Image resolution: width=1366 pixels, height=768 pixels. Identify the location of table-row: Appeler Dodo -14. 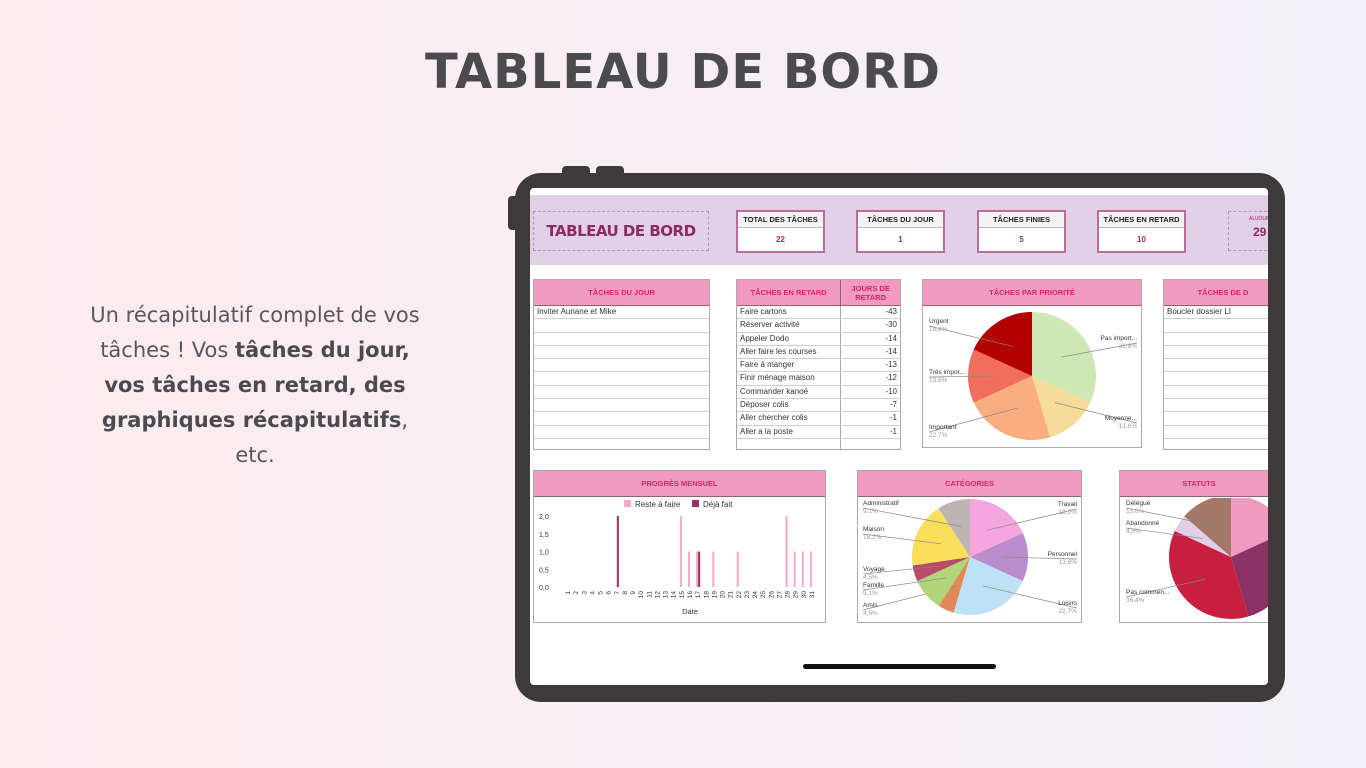
(818, 339).